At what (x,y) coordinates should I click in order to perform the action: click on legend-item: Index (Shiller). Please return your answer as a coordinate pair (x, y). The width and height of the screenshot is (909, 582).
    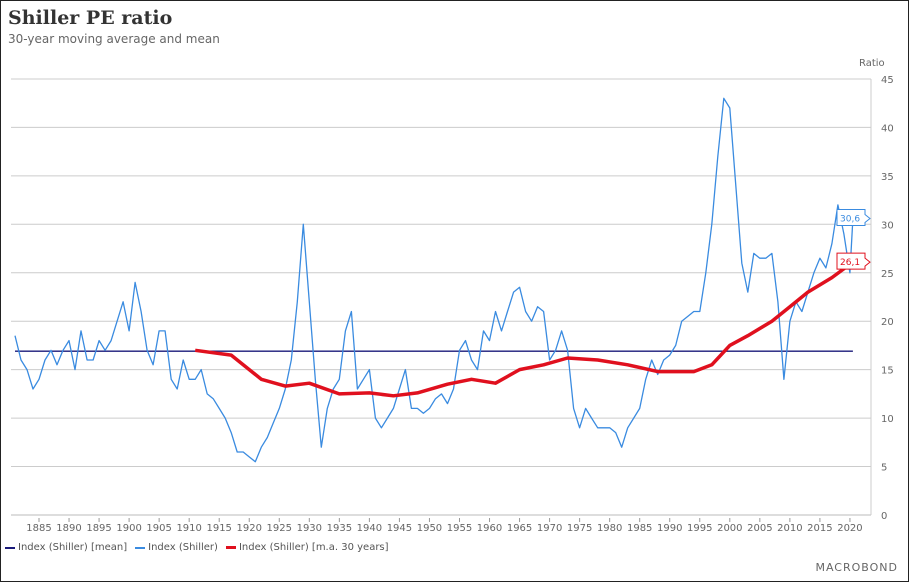
    Looking at the image, I should click on (176, 547).